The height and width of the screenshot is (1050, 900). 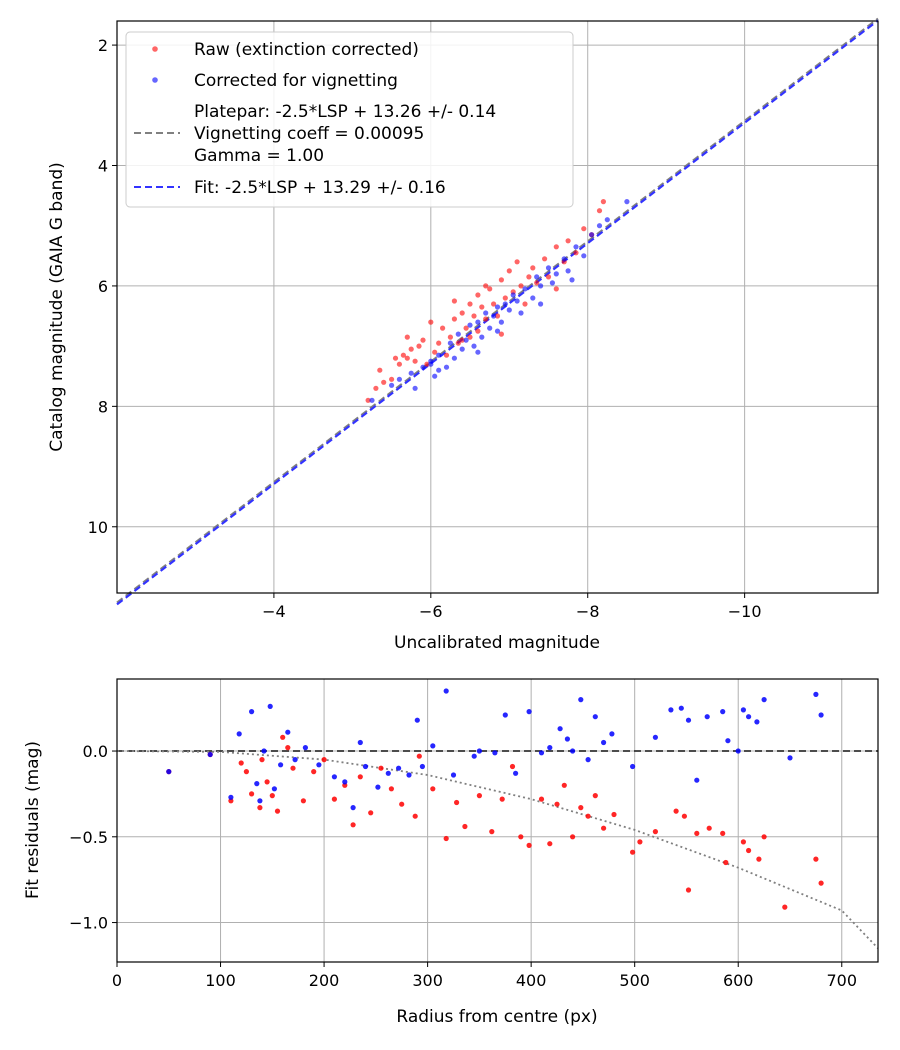 I want to click on legend-box, so click(x=349, y=119).